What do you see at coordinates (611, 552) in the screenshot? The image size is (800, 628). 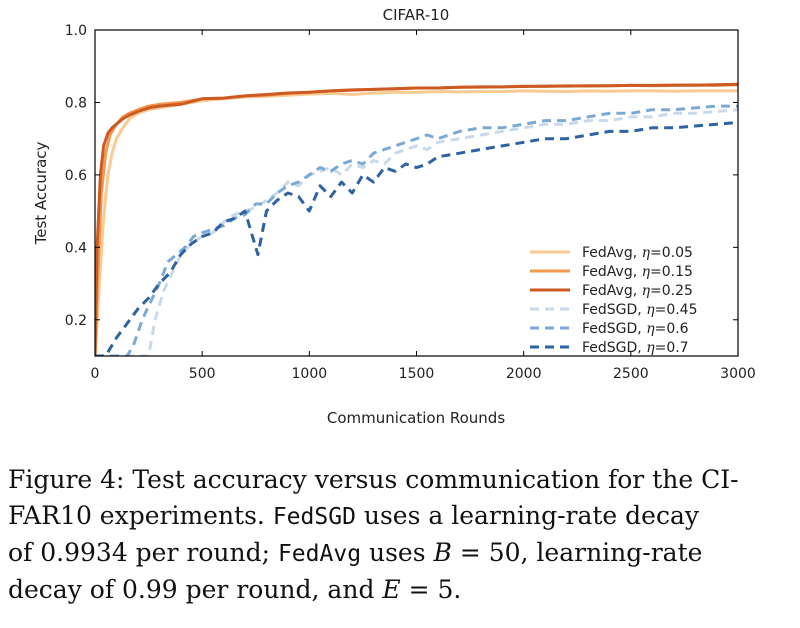 I see `caption-text: , learning-rate` at bounding box center [611, 552].